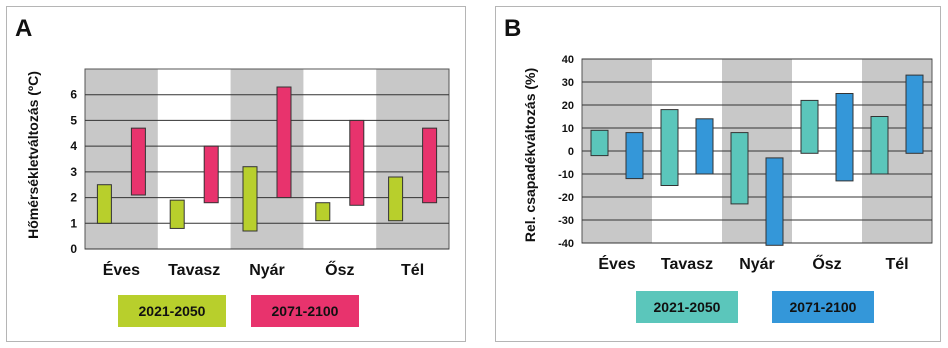  What do you see at coordinates (412, 270) in the screenshot?
I see `chart-a-category-label: Tél` at bounding box center [412, 270].